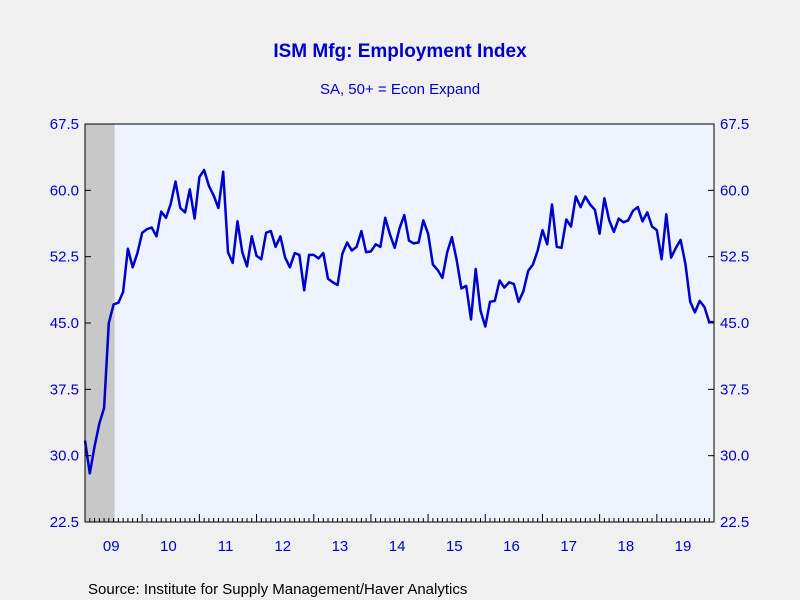 This screenshot has width=800, height=600. I want to click on x-tick-label: 19, so click(683, 546).